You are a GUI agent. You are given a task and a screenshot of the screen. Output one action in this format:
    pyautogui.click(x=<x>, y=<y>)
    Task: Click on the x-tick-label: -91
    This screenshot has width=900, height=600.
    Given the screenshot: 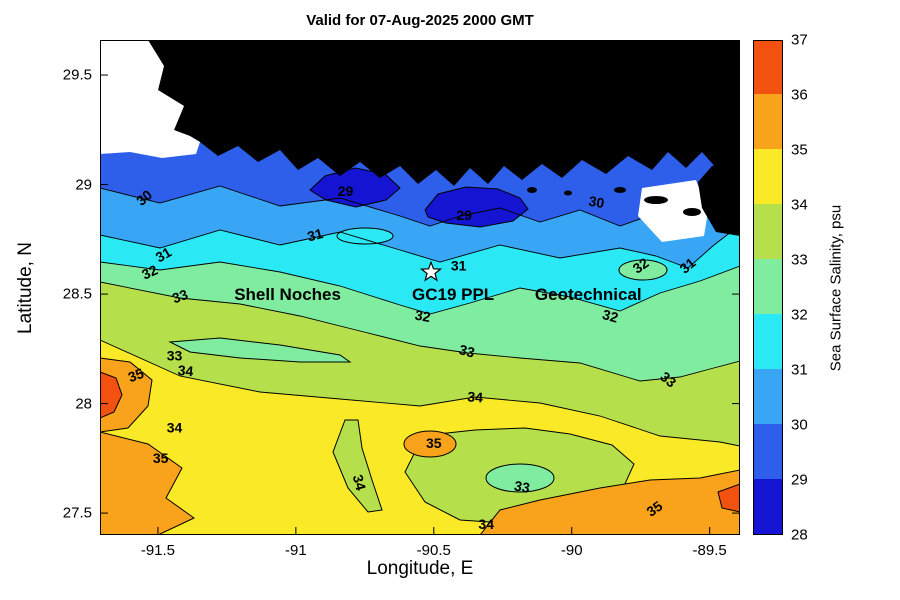 What is the action you would take?
    pyautogui.click(x=296, y=550)
    